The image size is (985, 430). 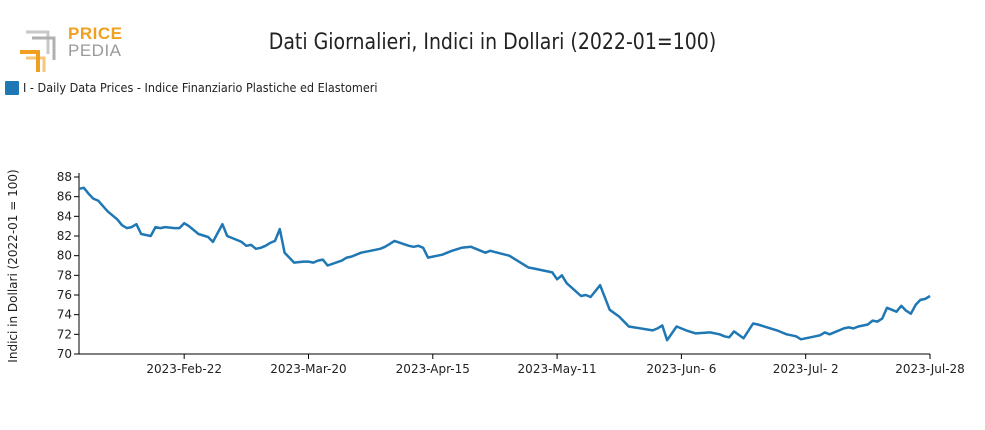 I want to click on x-tick-label: 2023-May-11, so click(x=557, y=369).